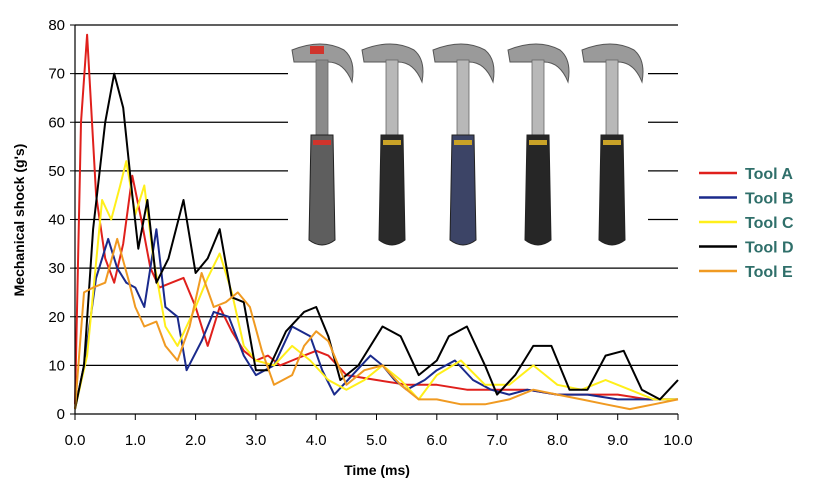  I want to click on x-tick-label: 7.0, so click(497, 440).